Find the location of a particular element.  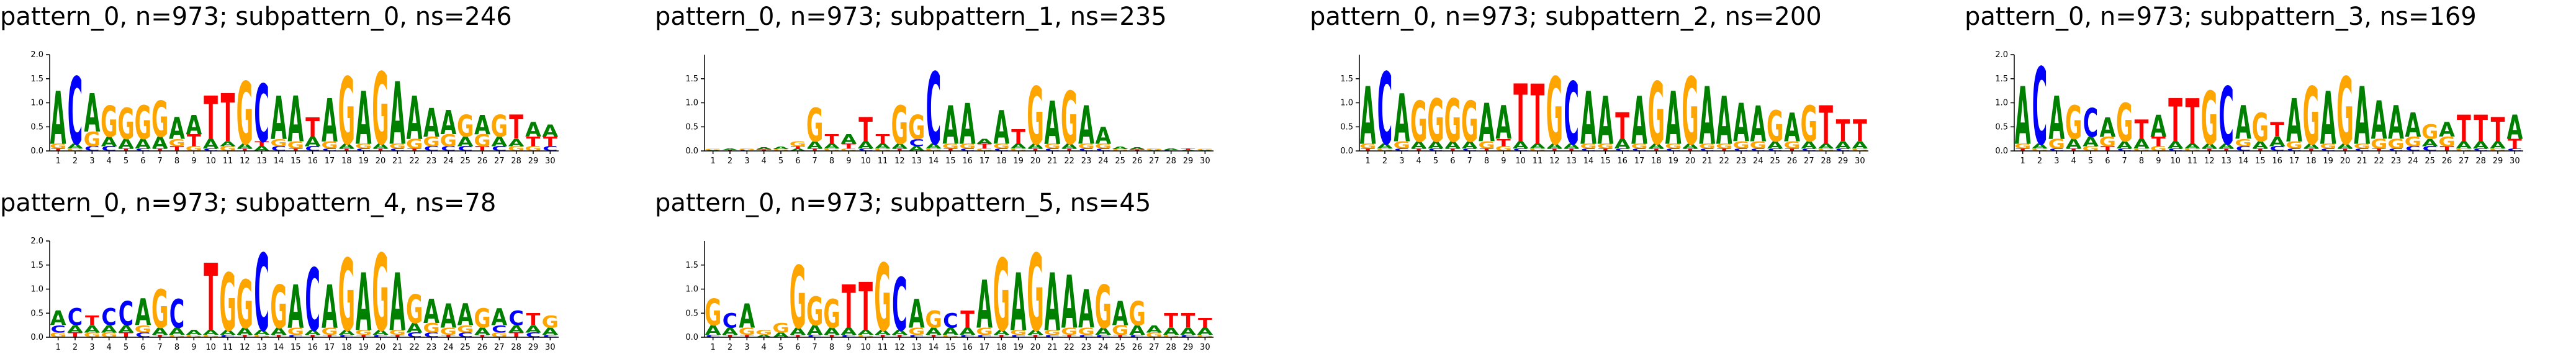

x-tick-label: 28 is located at coordinates (1171, 161).